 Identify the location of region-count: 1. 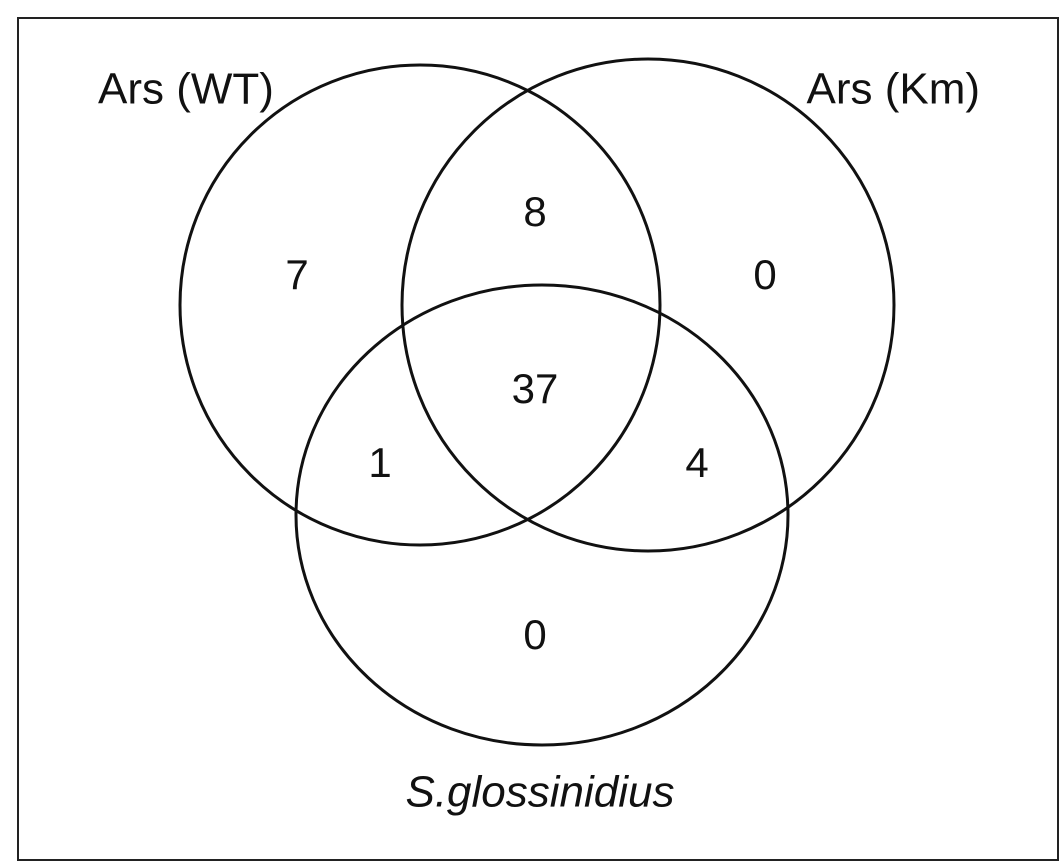
(379, 462).